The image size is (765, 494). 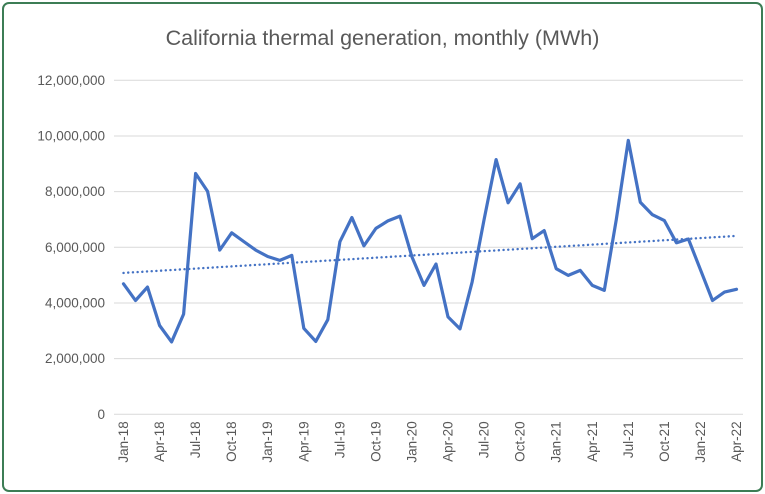 What do you see at coordinates (71, 136) in the screenshot?
I see `y-axis-tick-label: 10,000,000` at bounding box center [71, 136].